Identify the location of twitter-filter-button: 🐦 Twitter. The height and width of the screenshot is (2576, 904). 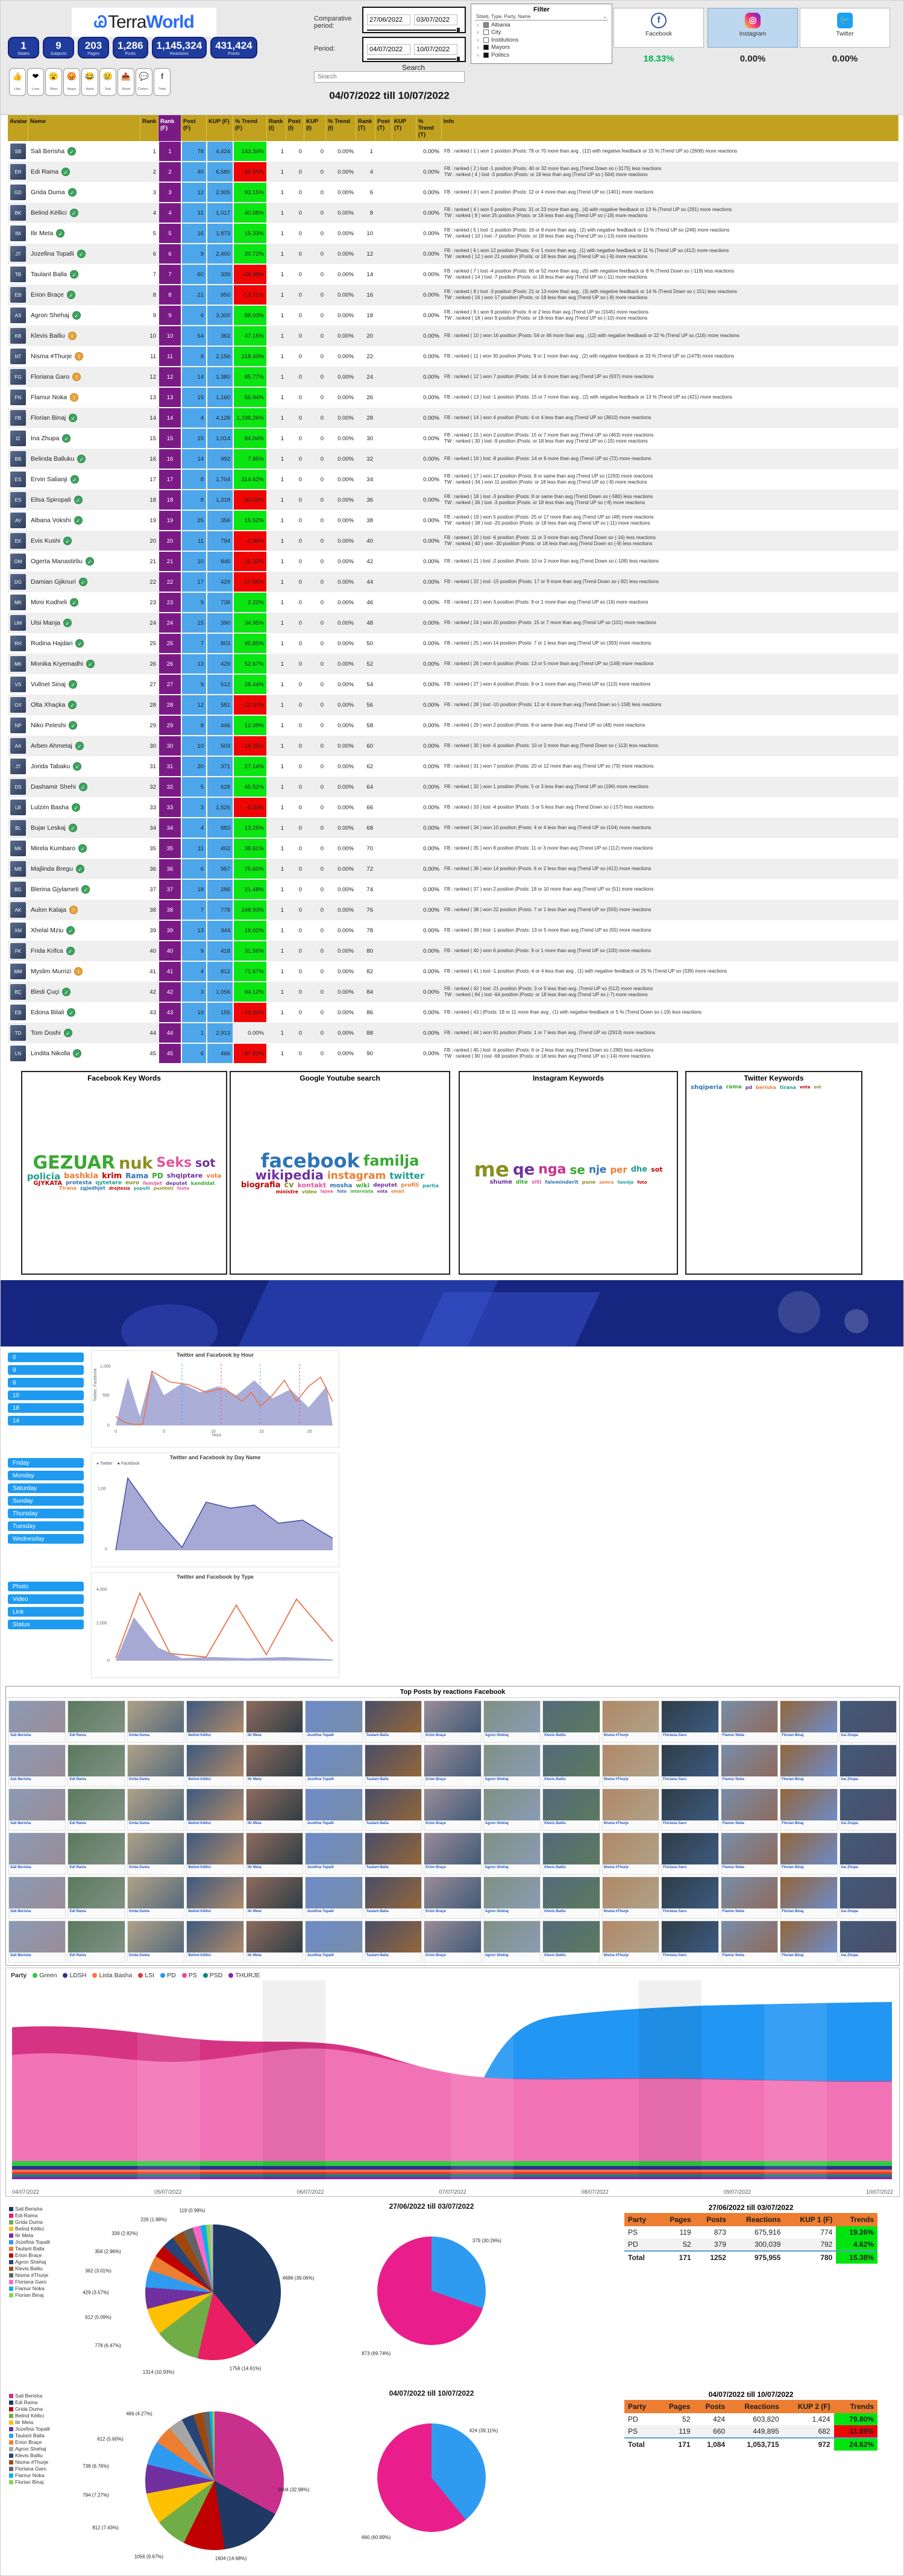
(845, 28).